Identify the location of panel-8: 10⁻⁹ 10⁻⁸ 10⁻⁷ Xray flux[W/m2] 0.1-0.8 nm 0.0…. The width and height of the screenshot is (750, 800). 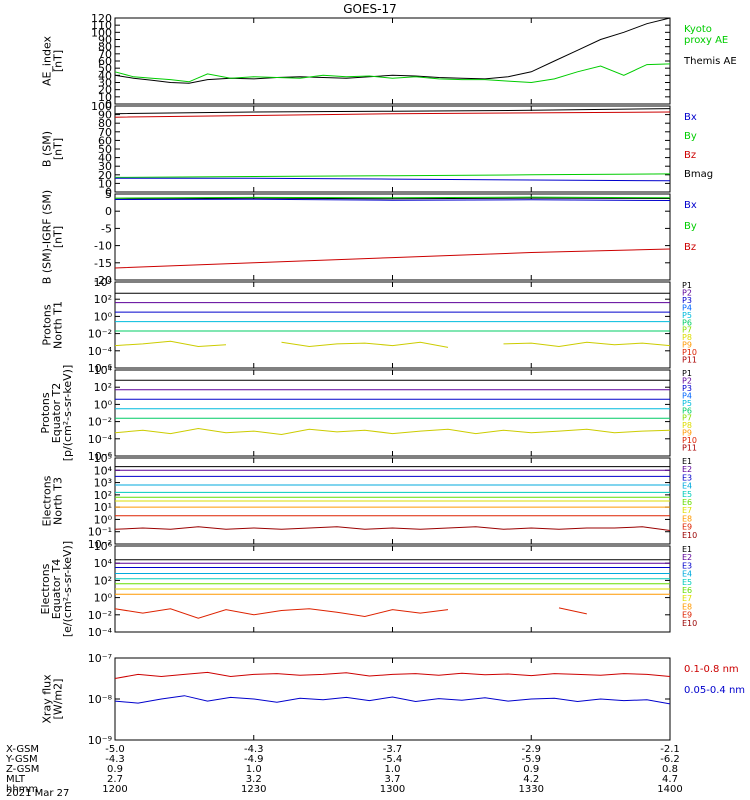
(393, 699).